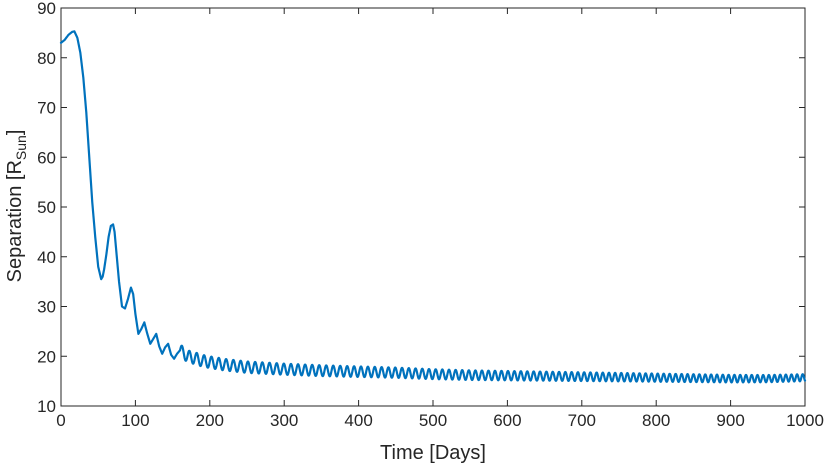 The height and width of the screenshot is (468, 830). Describe the element at coordinates (46, 58) in the screenshot. I see `y-tick-label: 80` at that location.